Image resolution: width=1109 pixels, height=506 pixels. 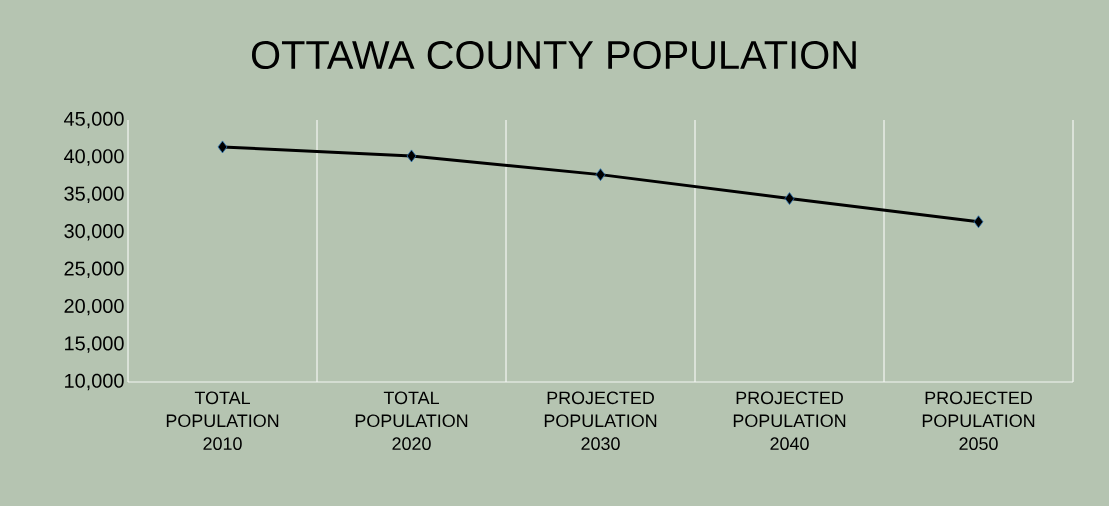 What do you see at coordinates (978, 421) in the screenshot?
I see `x-tick-label: PROJECTED POPULATION 2050` at bounding box center [978, 421].